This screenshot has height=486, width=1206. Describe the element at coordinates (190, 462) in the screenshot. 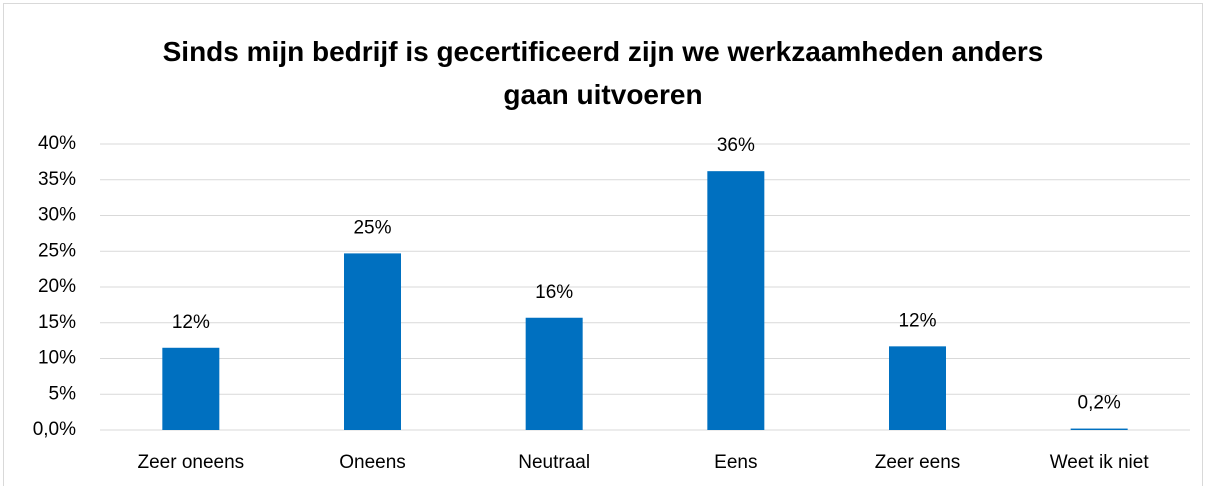

I see `x-tick-label: Zeer oneens` at that location.